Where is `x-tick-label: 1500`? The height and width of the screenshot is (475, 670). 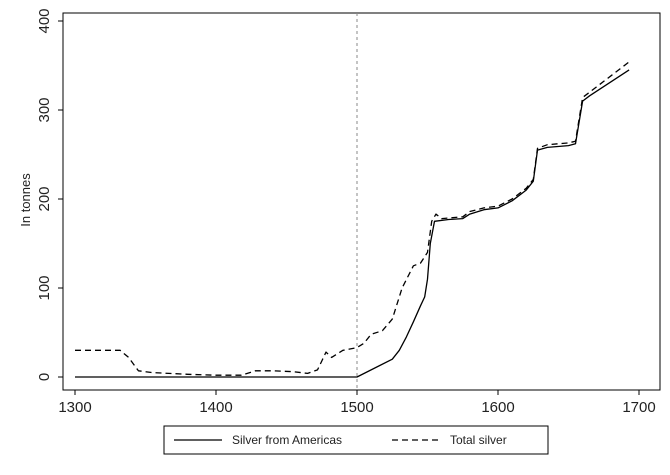 x-tick-label: 1500 is located at coordinates (356, 407).